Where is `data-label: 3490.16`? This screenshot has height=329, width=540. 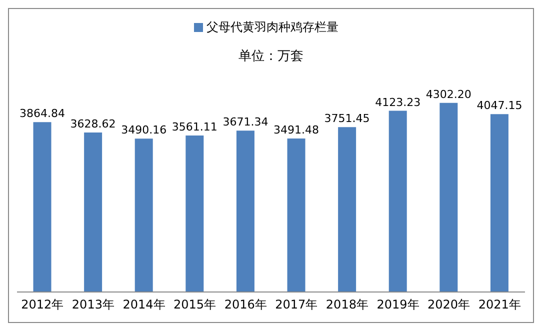 data-label: 3490.16 is located at coordinates (144, 130).